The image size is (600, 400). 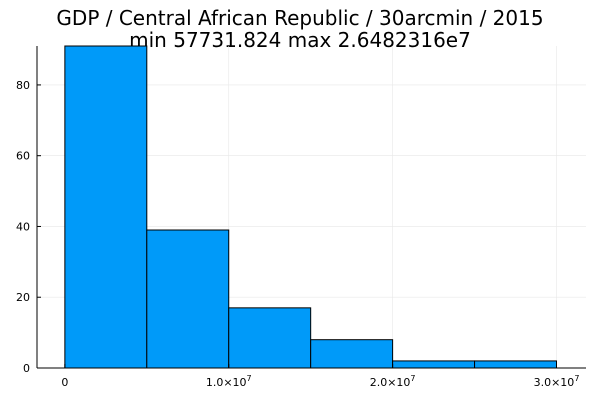 I want to click on x-tick-label: 1.0×10⁷, so click(x=229, y=381).